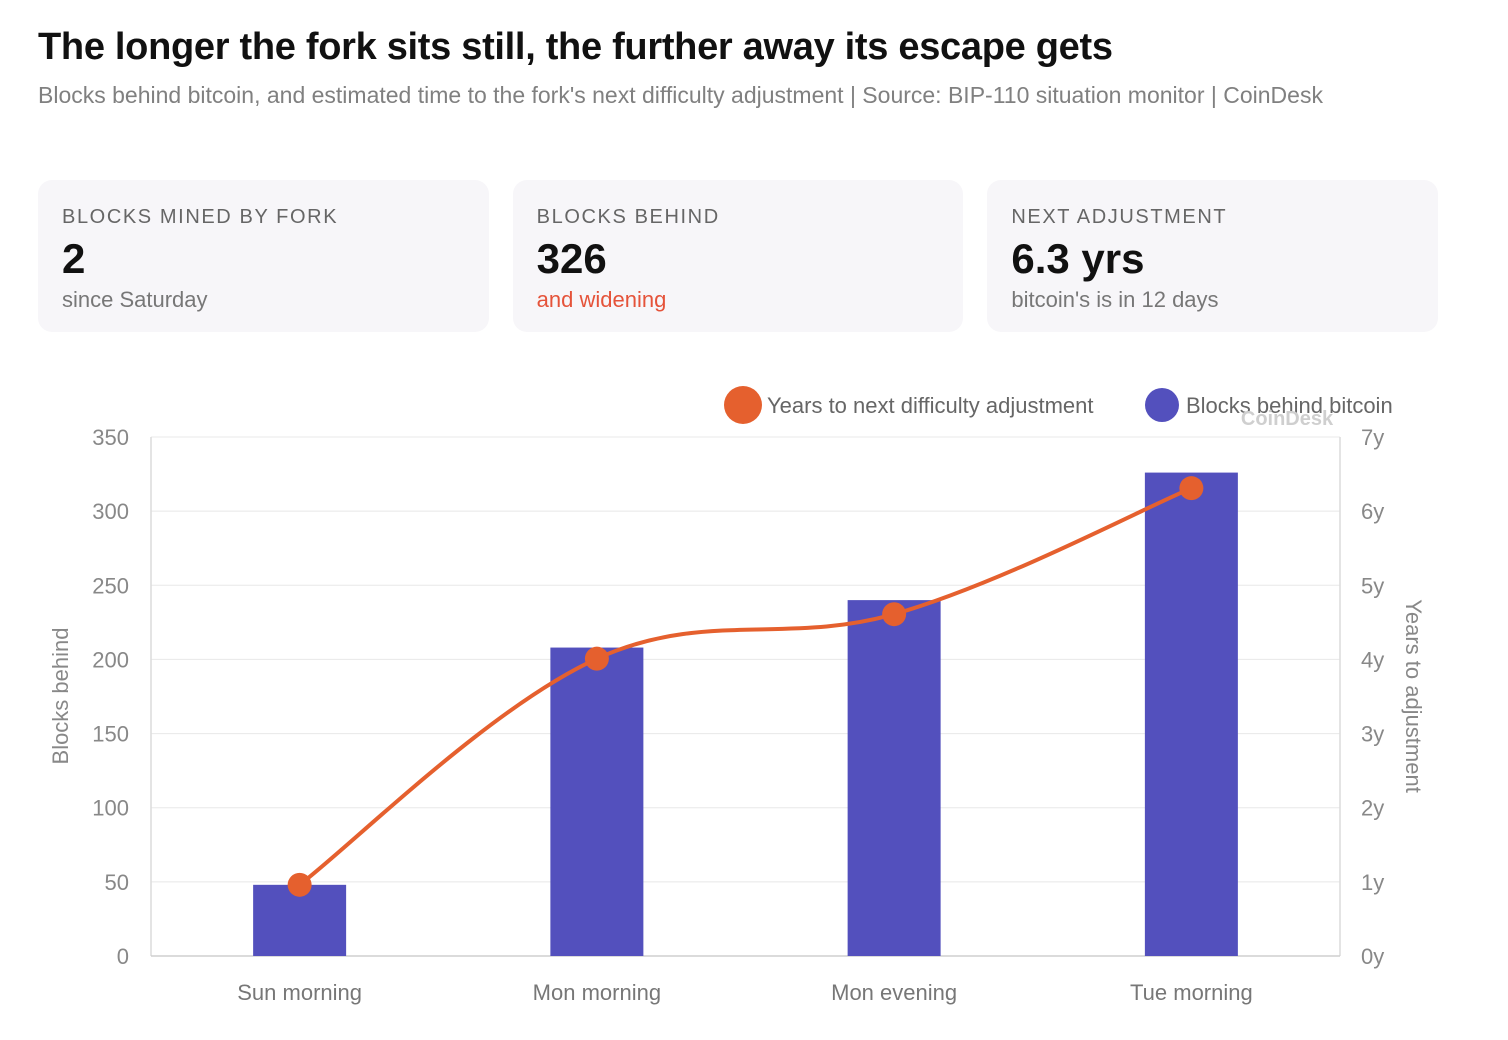 This screenshot has width=1508, height=1040. I want to click on legend-label-blocks: Blocks behind bitcoin, so click(1289, 405).